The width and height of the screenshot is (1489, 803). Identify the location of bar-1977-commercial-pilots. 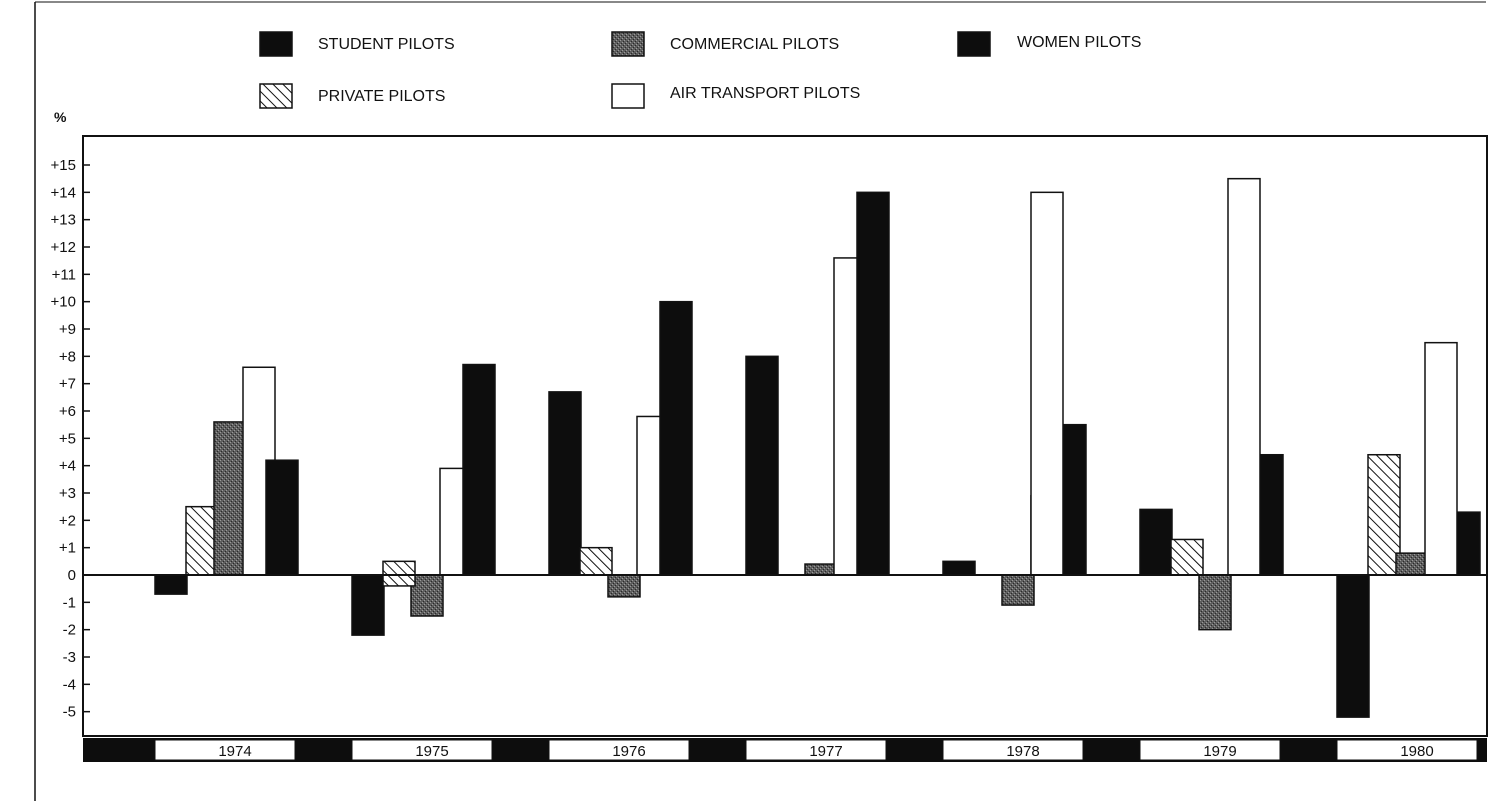
(821, 569).